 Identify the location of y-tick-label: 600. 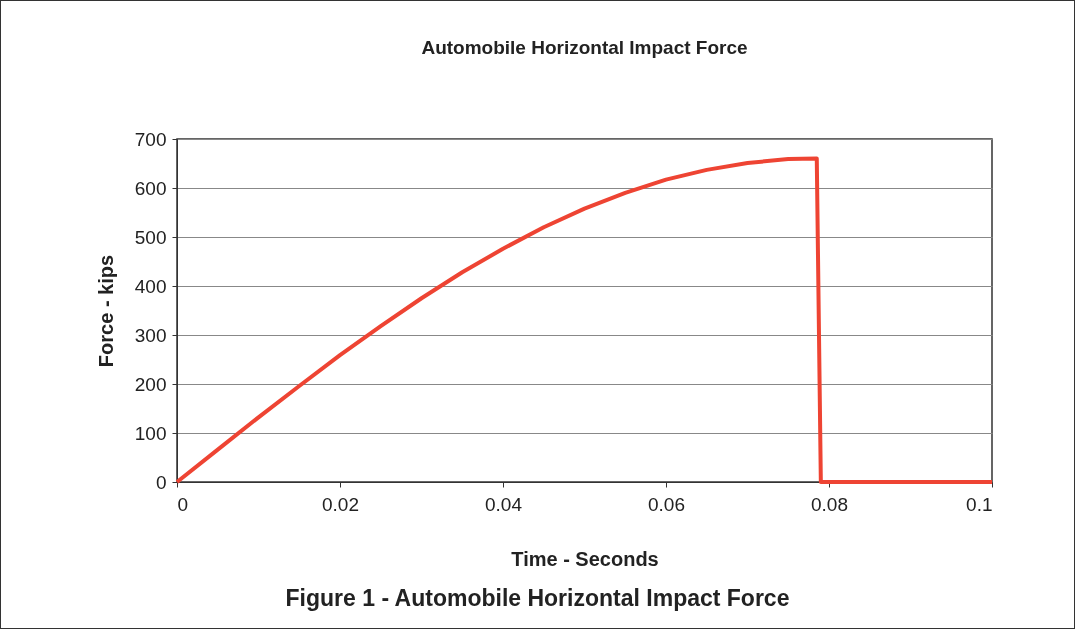
(150, 188).